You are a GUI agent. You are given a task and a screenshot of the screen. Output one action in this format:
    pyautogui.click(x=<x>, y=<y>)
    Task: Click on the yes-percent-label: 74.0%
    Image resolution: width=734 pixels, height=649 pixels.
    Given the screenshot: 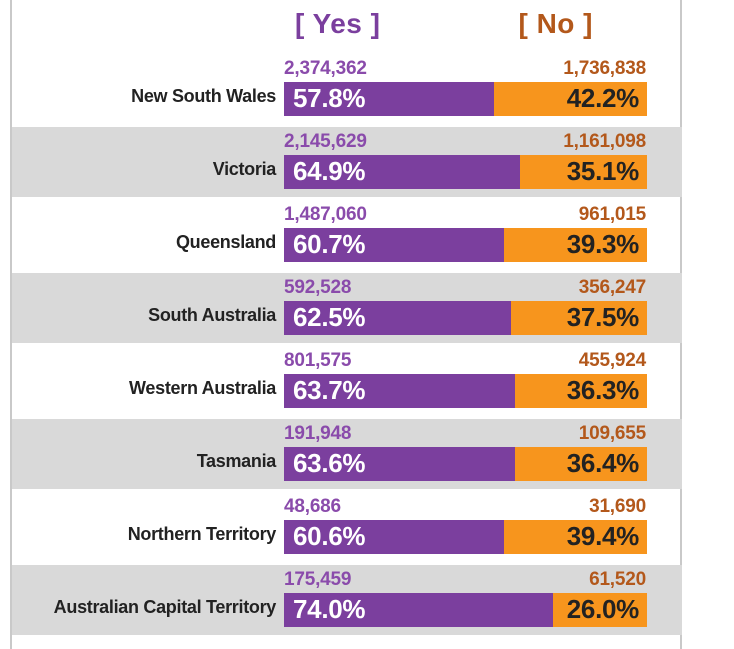 What is the action you would take?
    pyautogui.click(x=329, y=609)
    